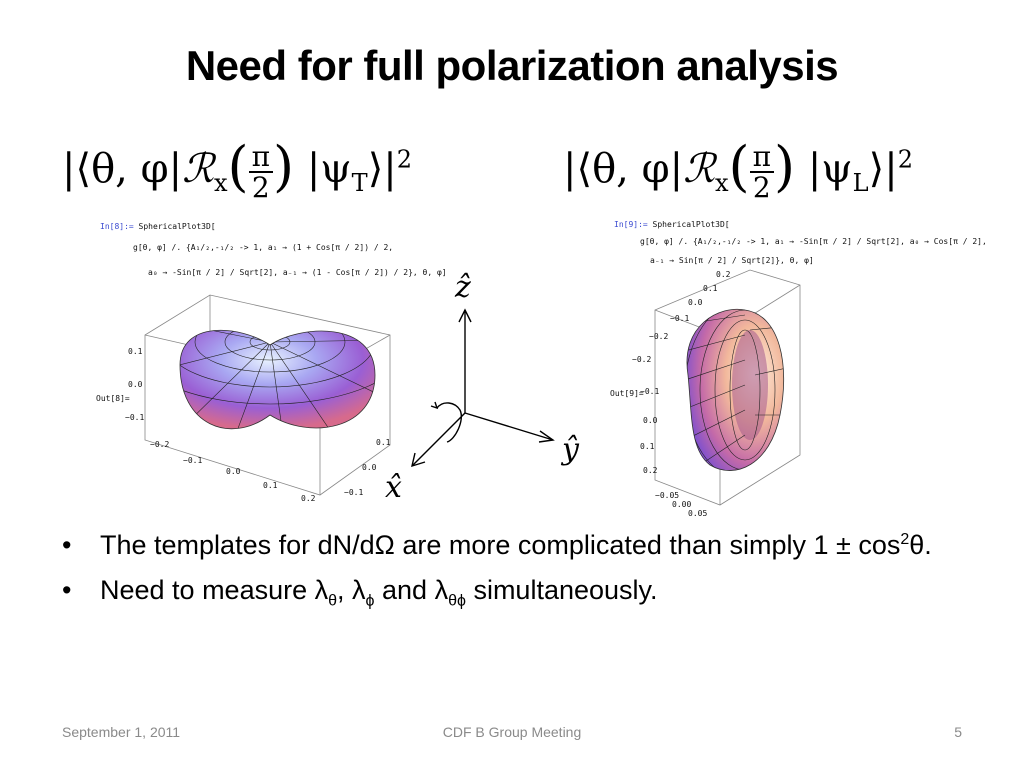  I want to click on plot-left-surface, so click(277, 379).